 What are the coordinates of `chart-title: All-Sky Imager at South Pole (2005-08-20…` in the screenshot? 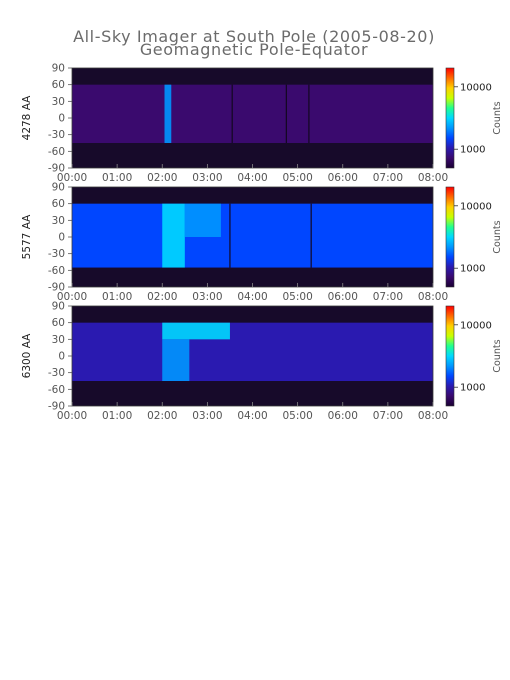 It's located at (254, 36).